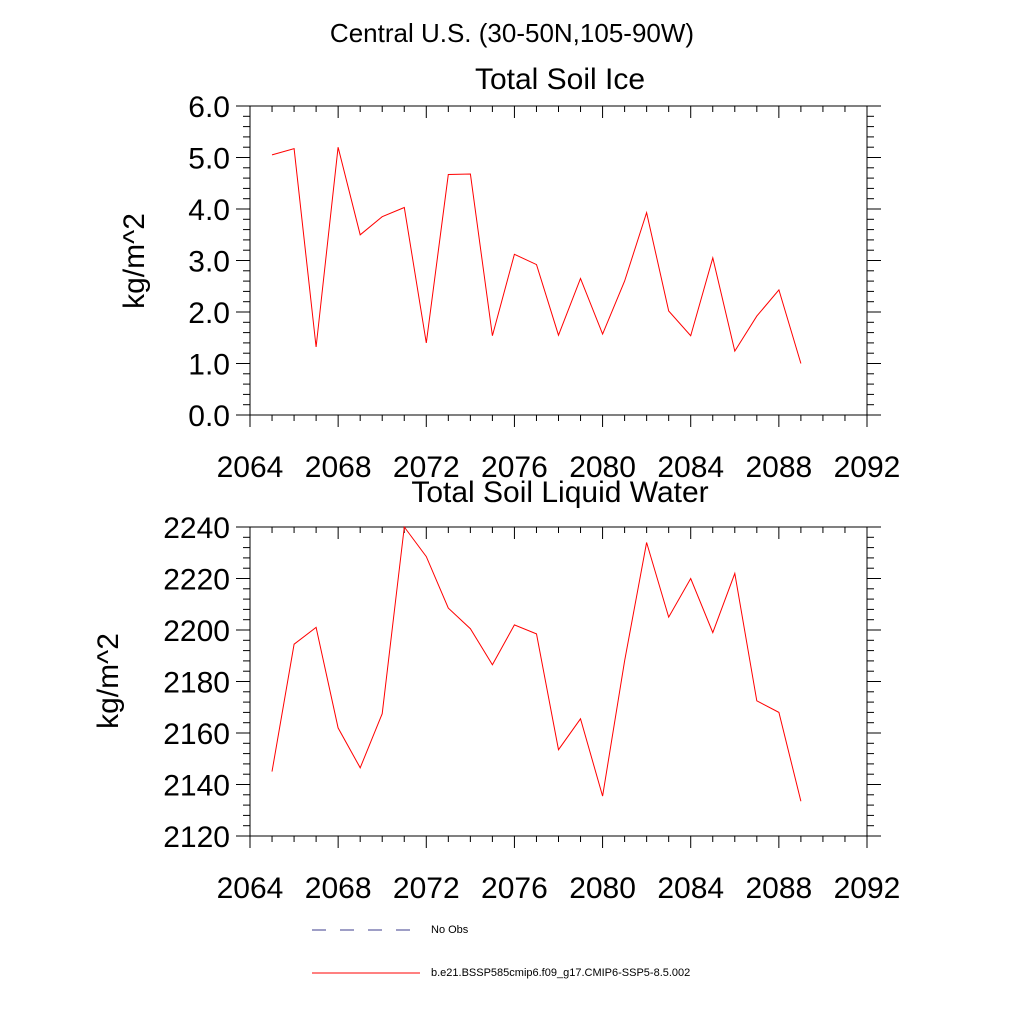  Describe the element at coordinates (209, 416) in the screenshot. I see `y-tick-label: 0.0` at that location.